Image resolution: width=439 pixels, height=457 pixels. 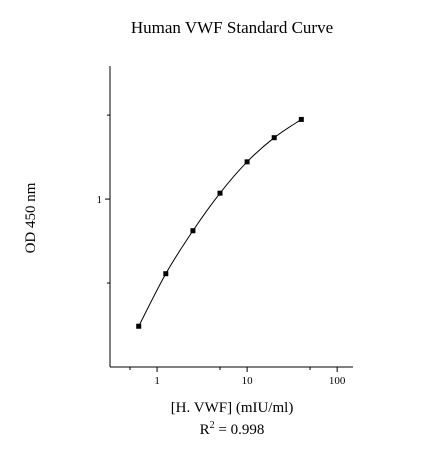 I want to click on r-squared-annotation: R2 = 0.998, so click(x=232, y=429).